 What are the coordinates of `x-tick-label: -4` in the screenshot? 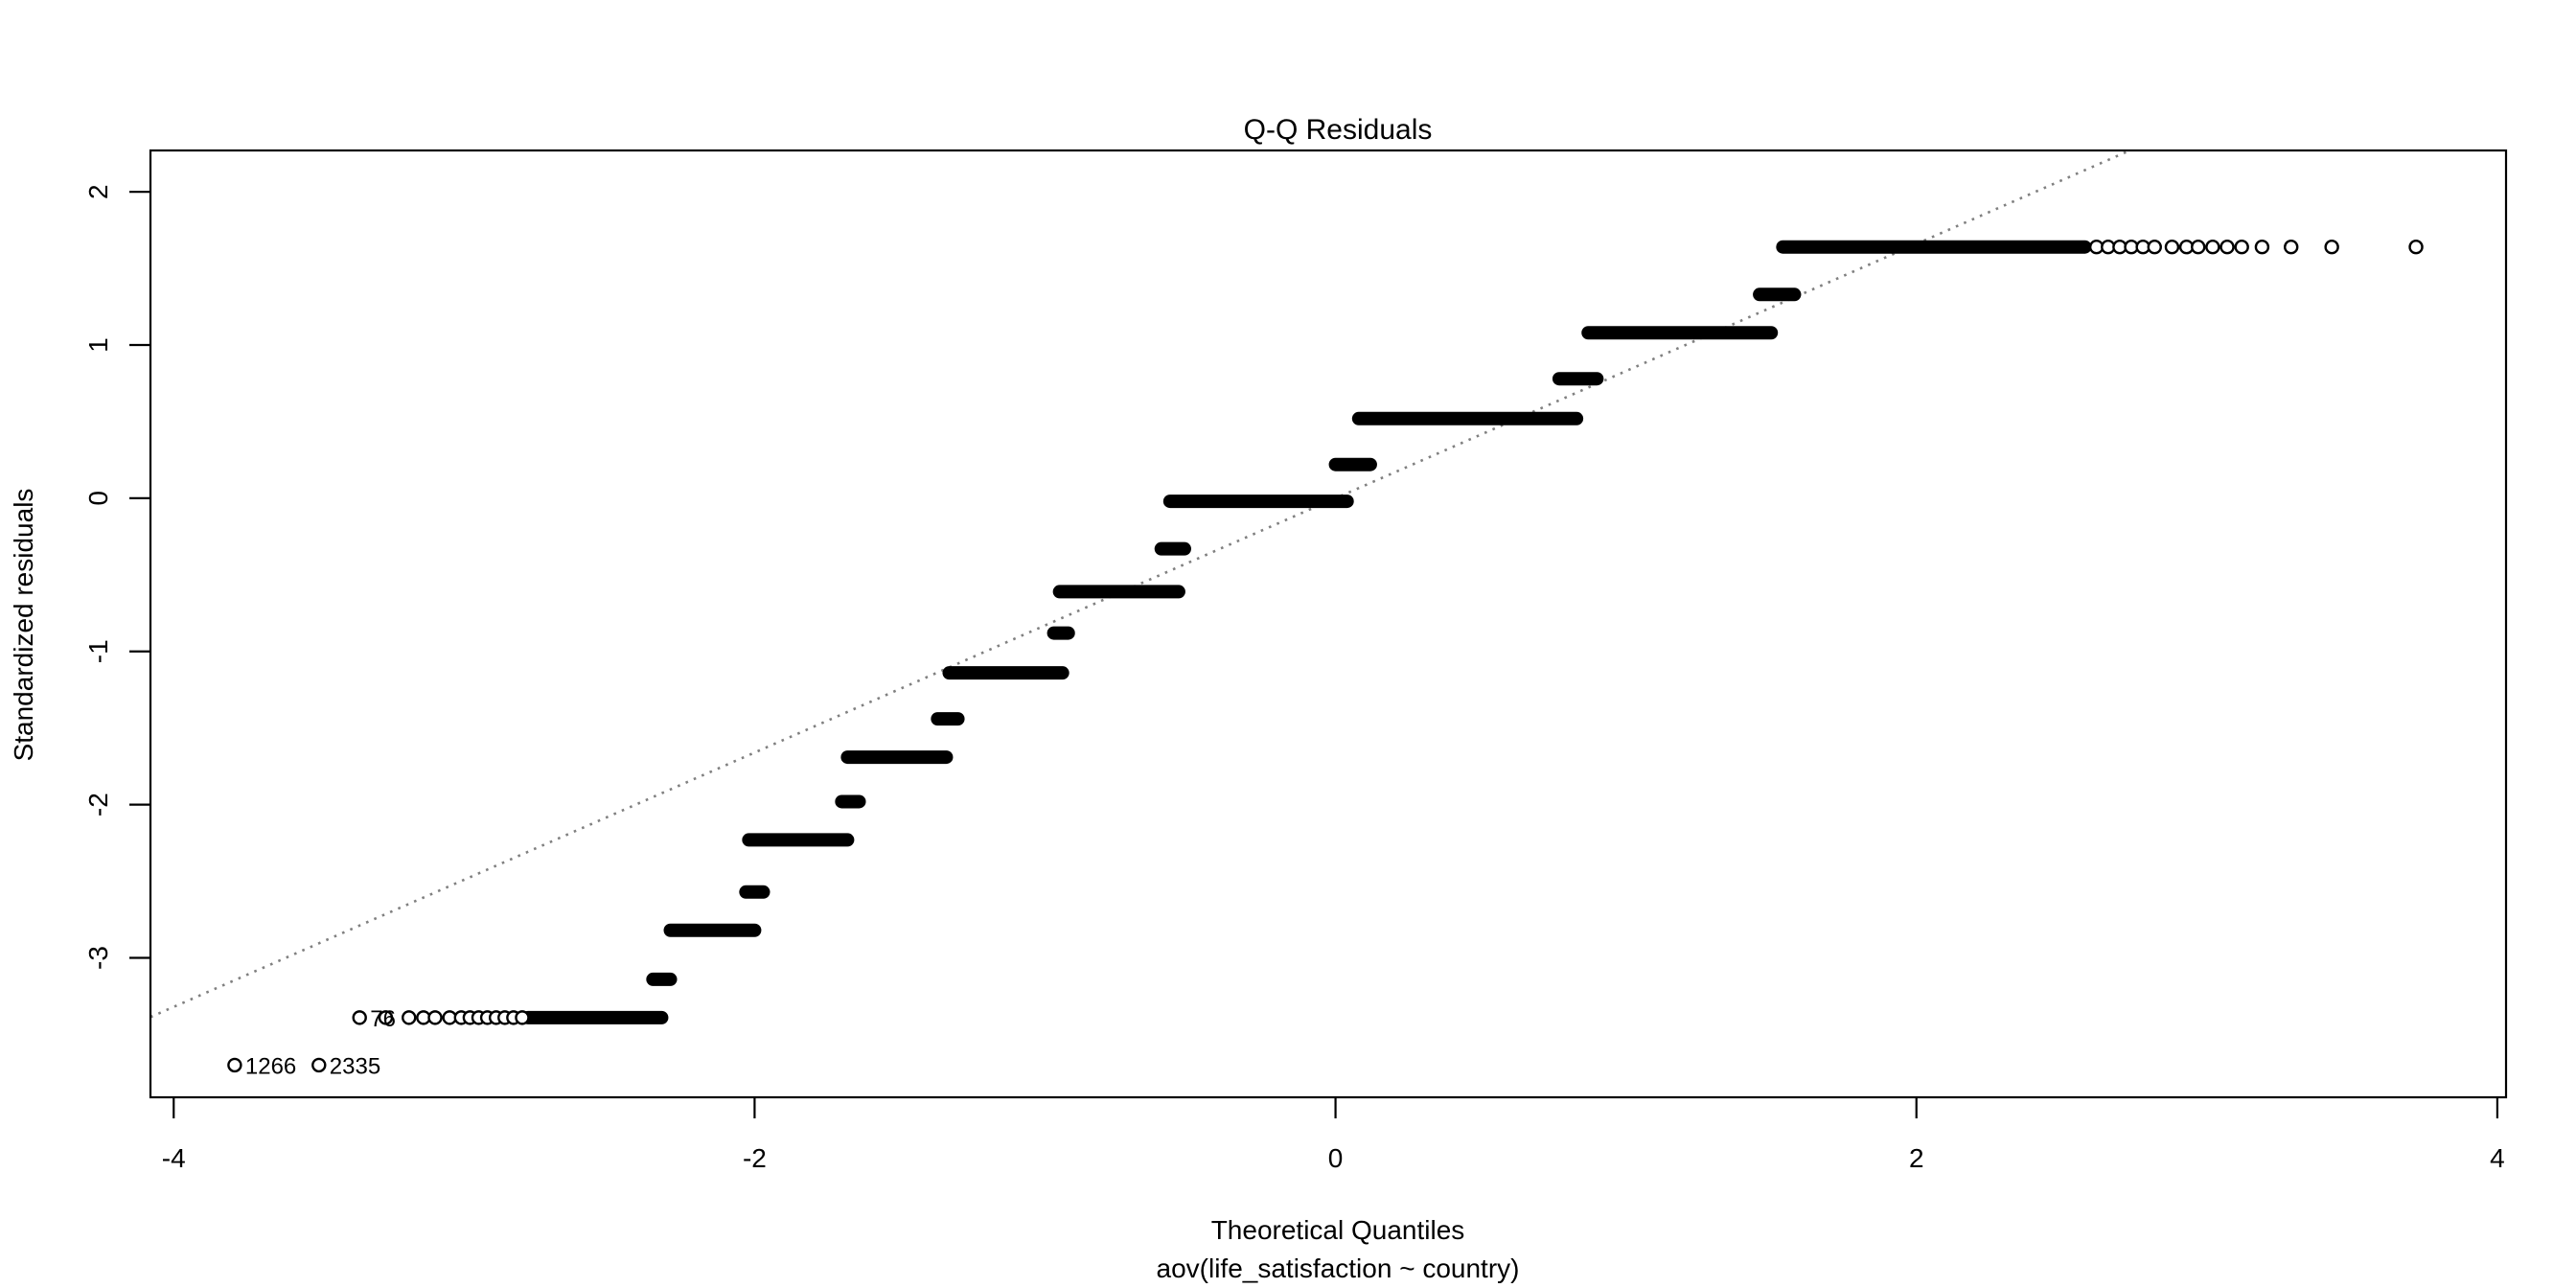 It's located at (174, 1158).